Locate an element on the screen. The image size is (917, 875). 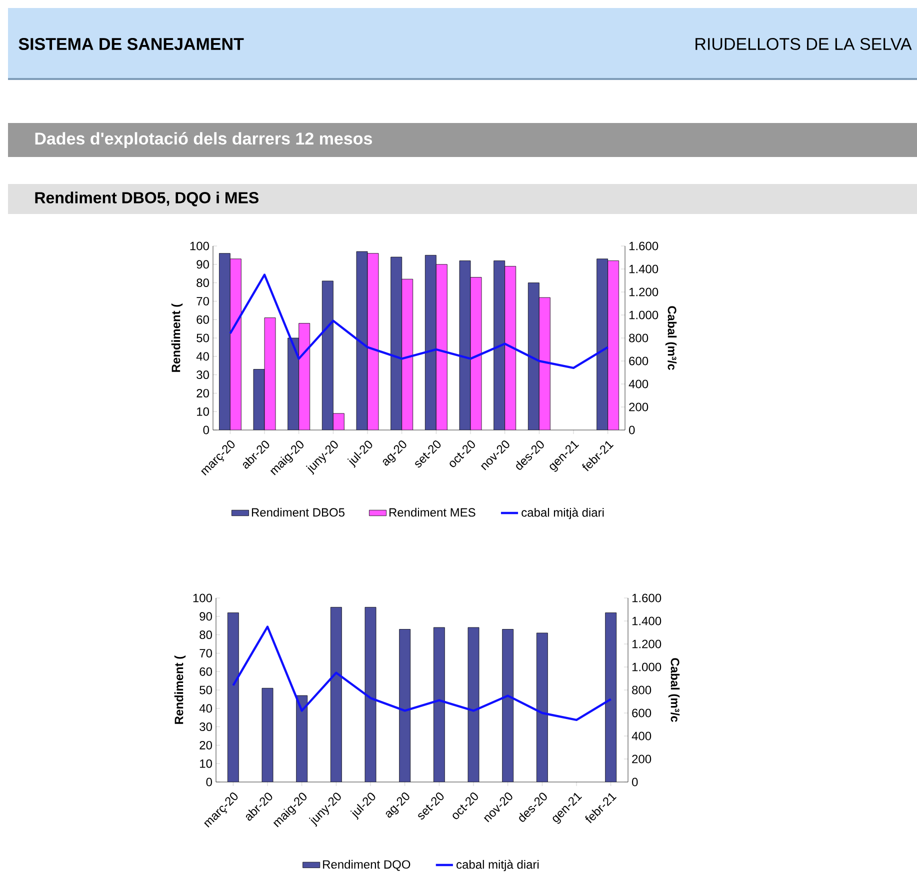
text: Dades d'explotació dels darrers 12 mesos is located at coordinates (203, 140).